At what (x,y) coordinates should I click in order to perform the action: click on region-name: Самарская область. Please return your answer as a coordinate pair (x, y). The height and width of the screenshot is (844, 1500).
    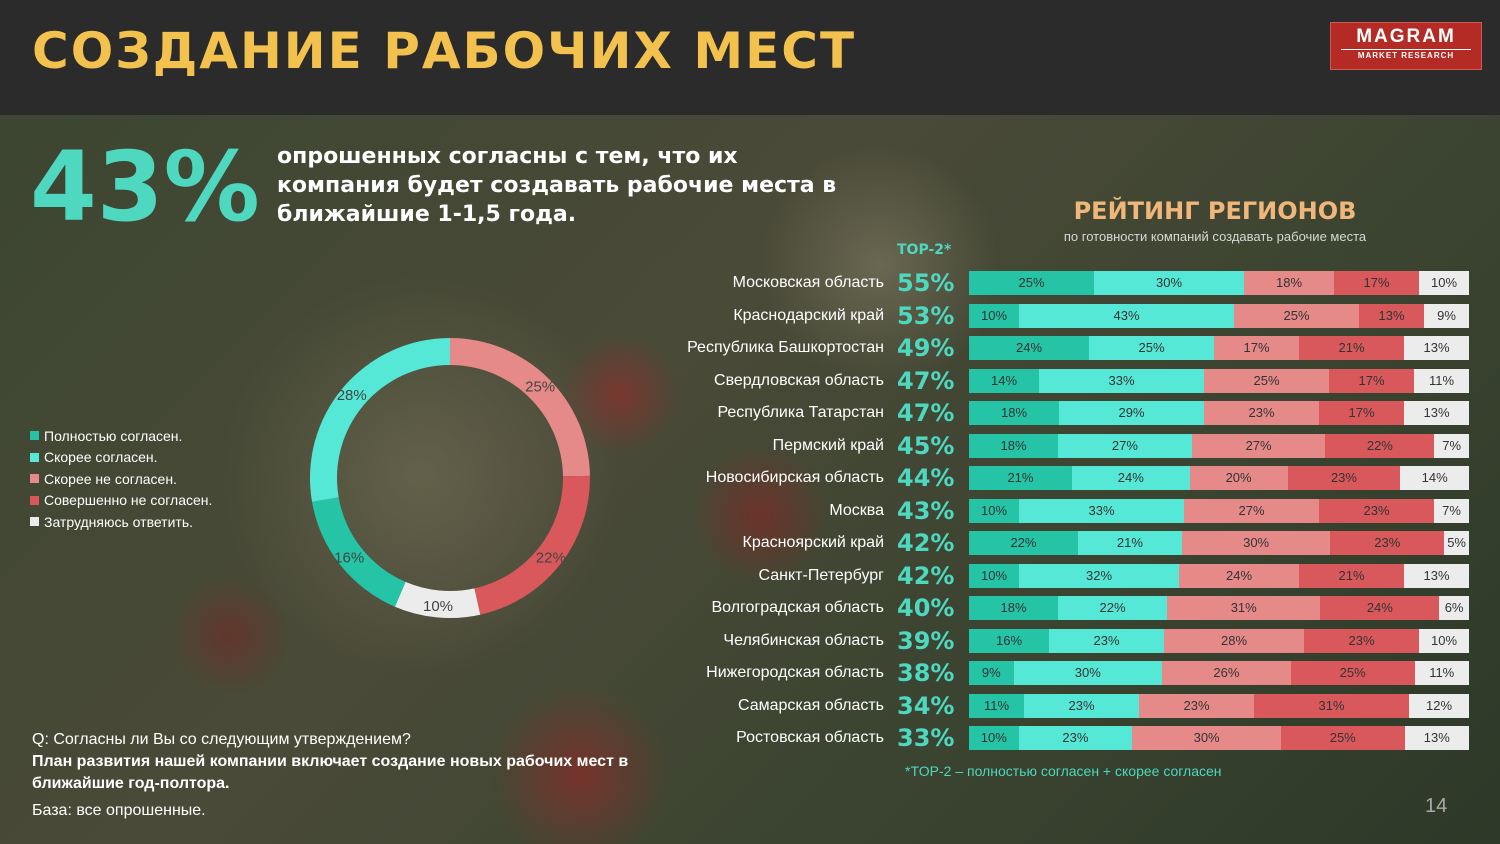
    Looking at the image, I should click on (810, 705).